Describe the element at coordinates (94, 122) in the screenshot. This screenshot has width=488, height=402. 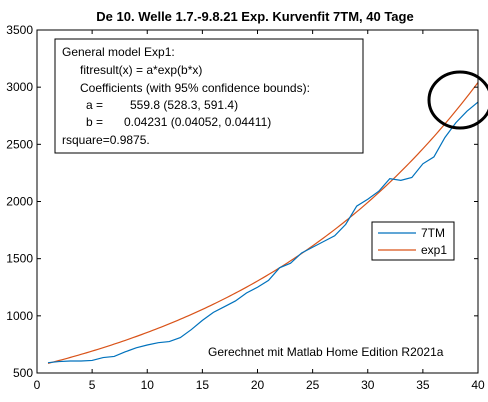
I see `fit-line-b-label: b =` at that location.